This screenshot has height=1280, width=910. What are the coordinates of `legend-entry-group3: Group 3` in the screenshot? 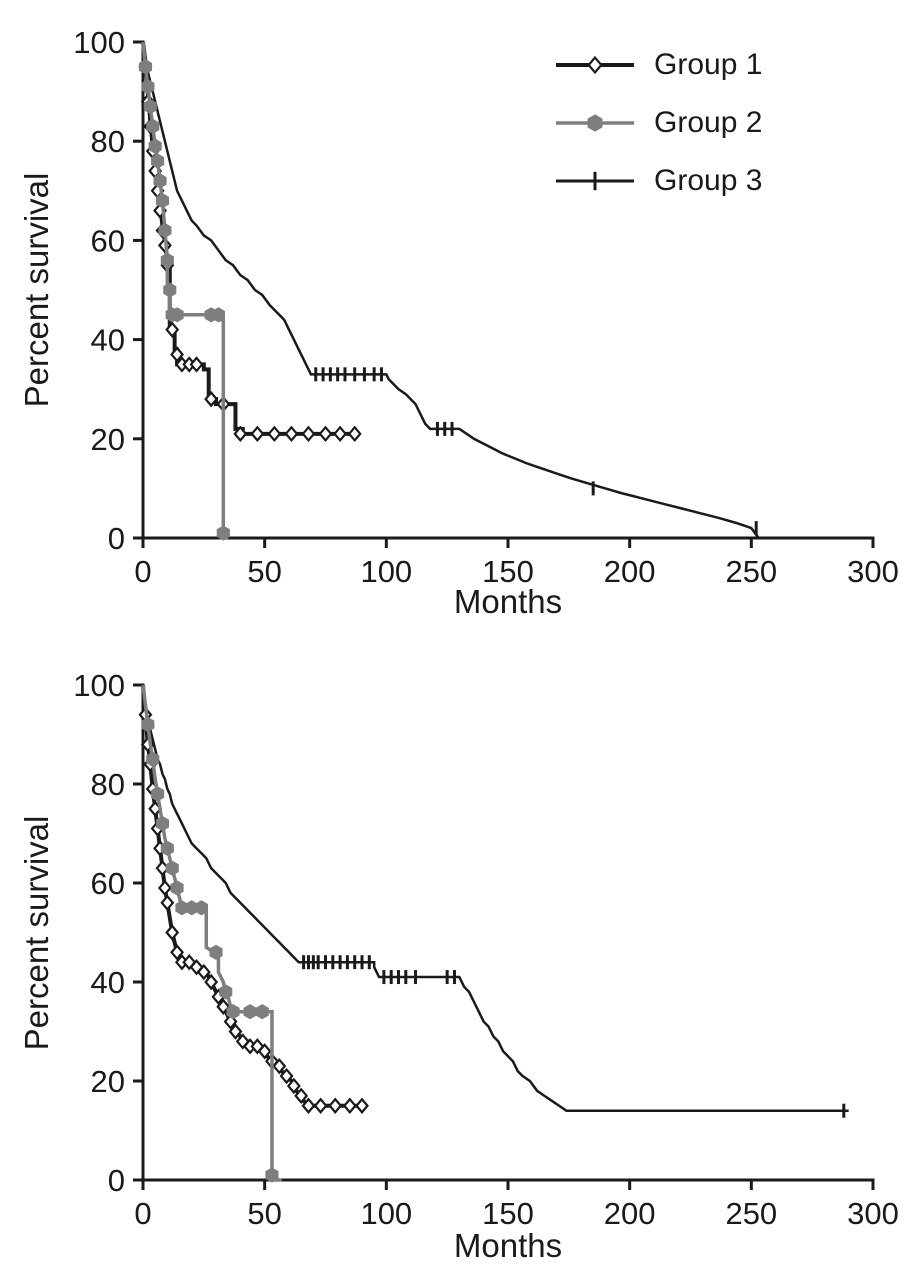 It's located at (657, 181).